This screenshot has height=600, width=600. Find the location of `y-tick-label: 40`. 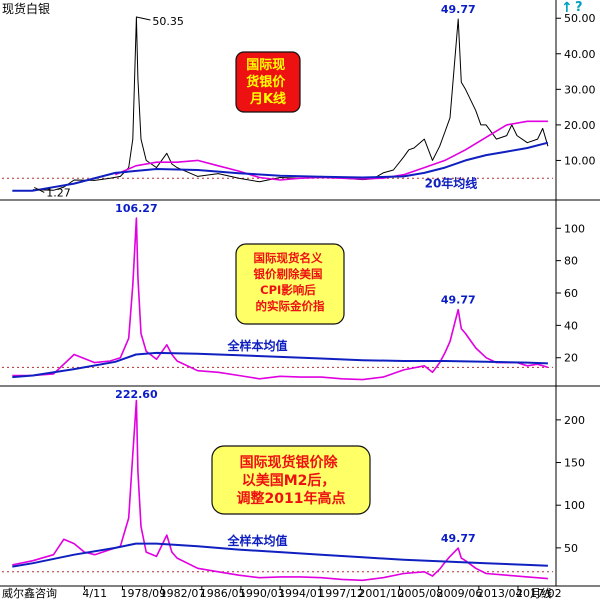

y-tick-label: 40 is located at coordinates (571, 325).